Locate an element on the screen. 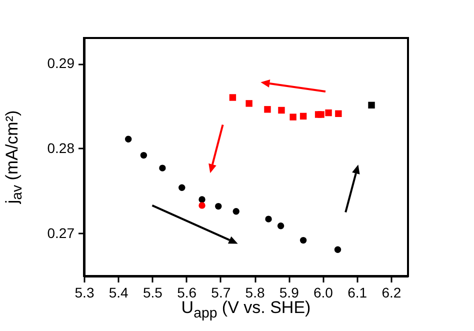 This screenshot has height=331, width=474. x-tick-label: 5.7 is located at coordinates (221, 292).